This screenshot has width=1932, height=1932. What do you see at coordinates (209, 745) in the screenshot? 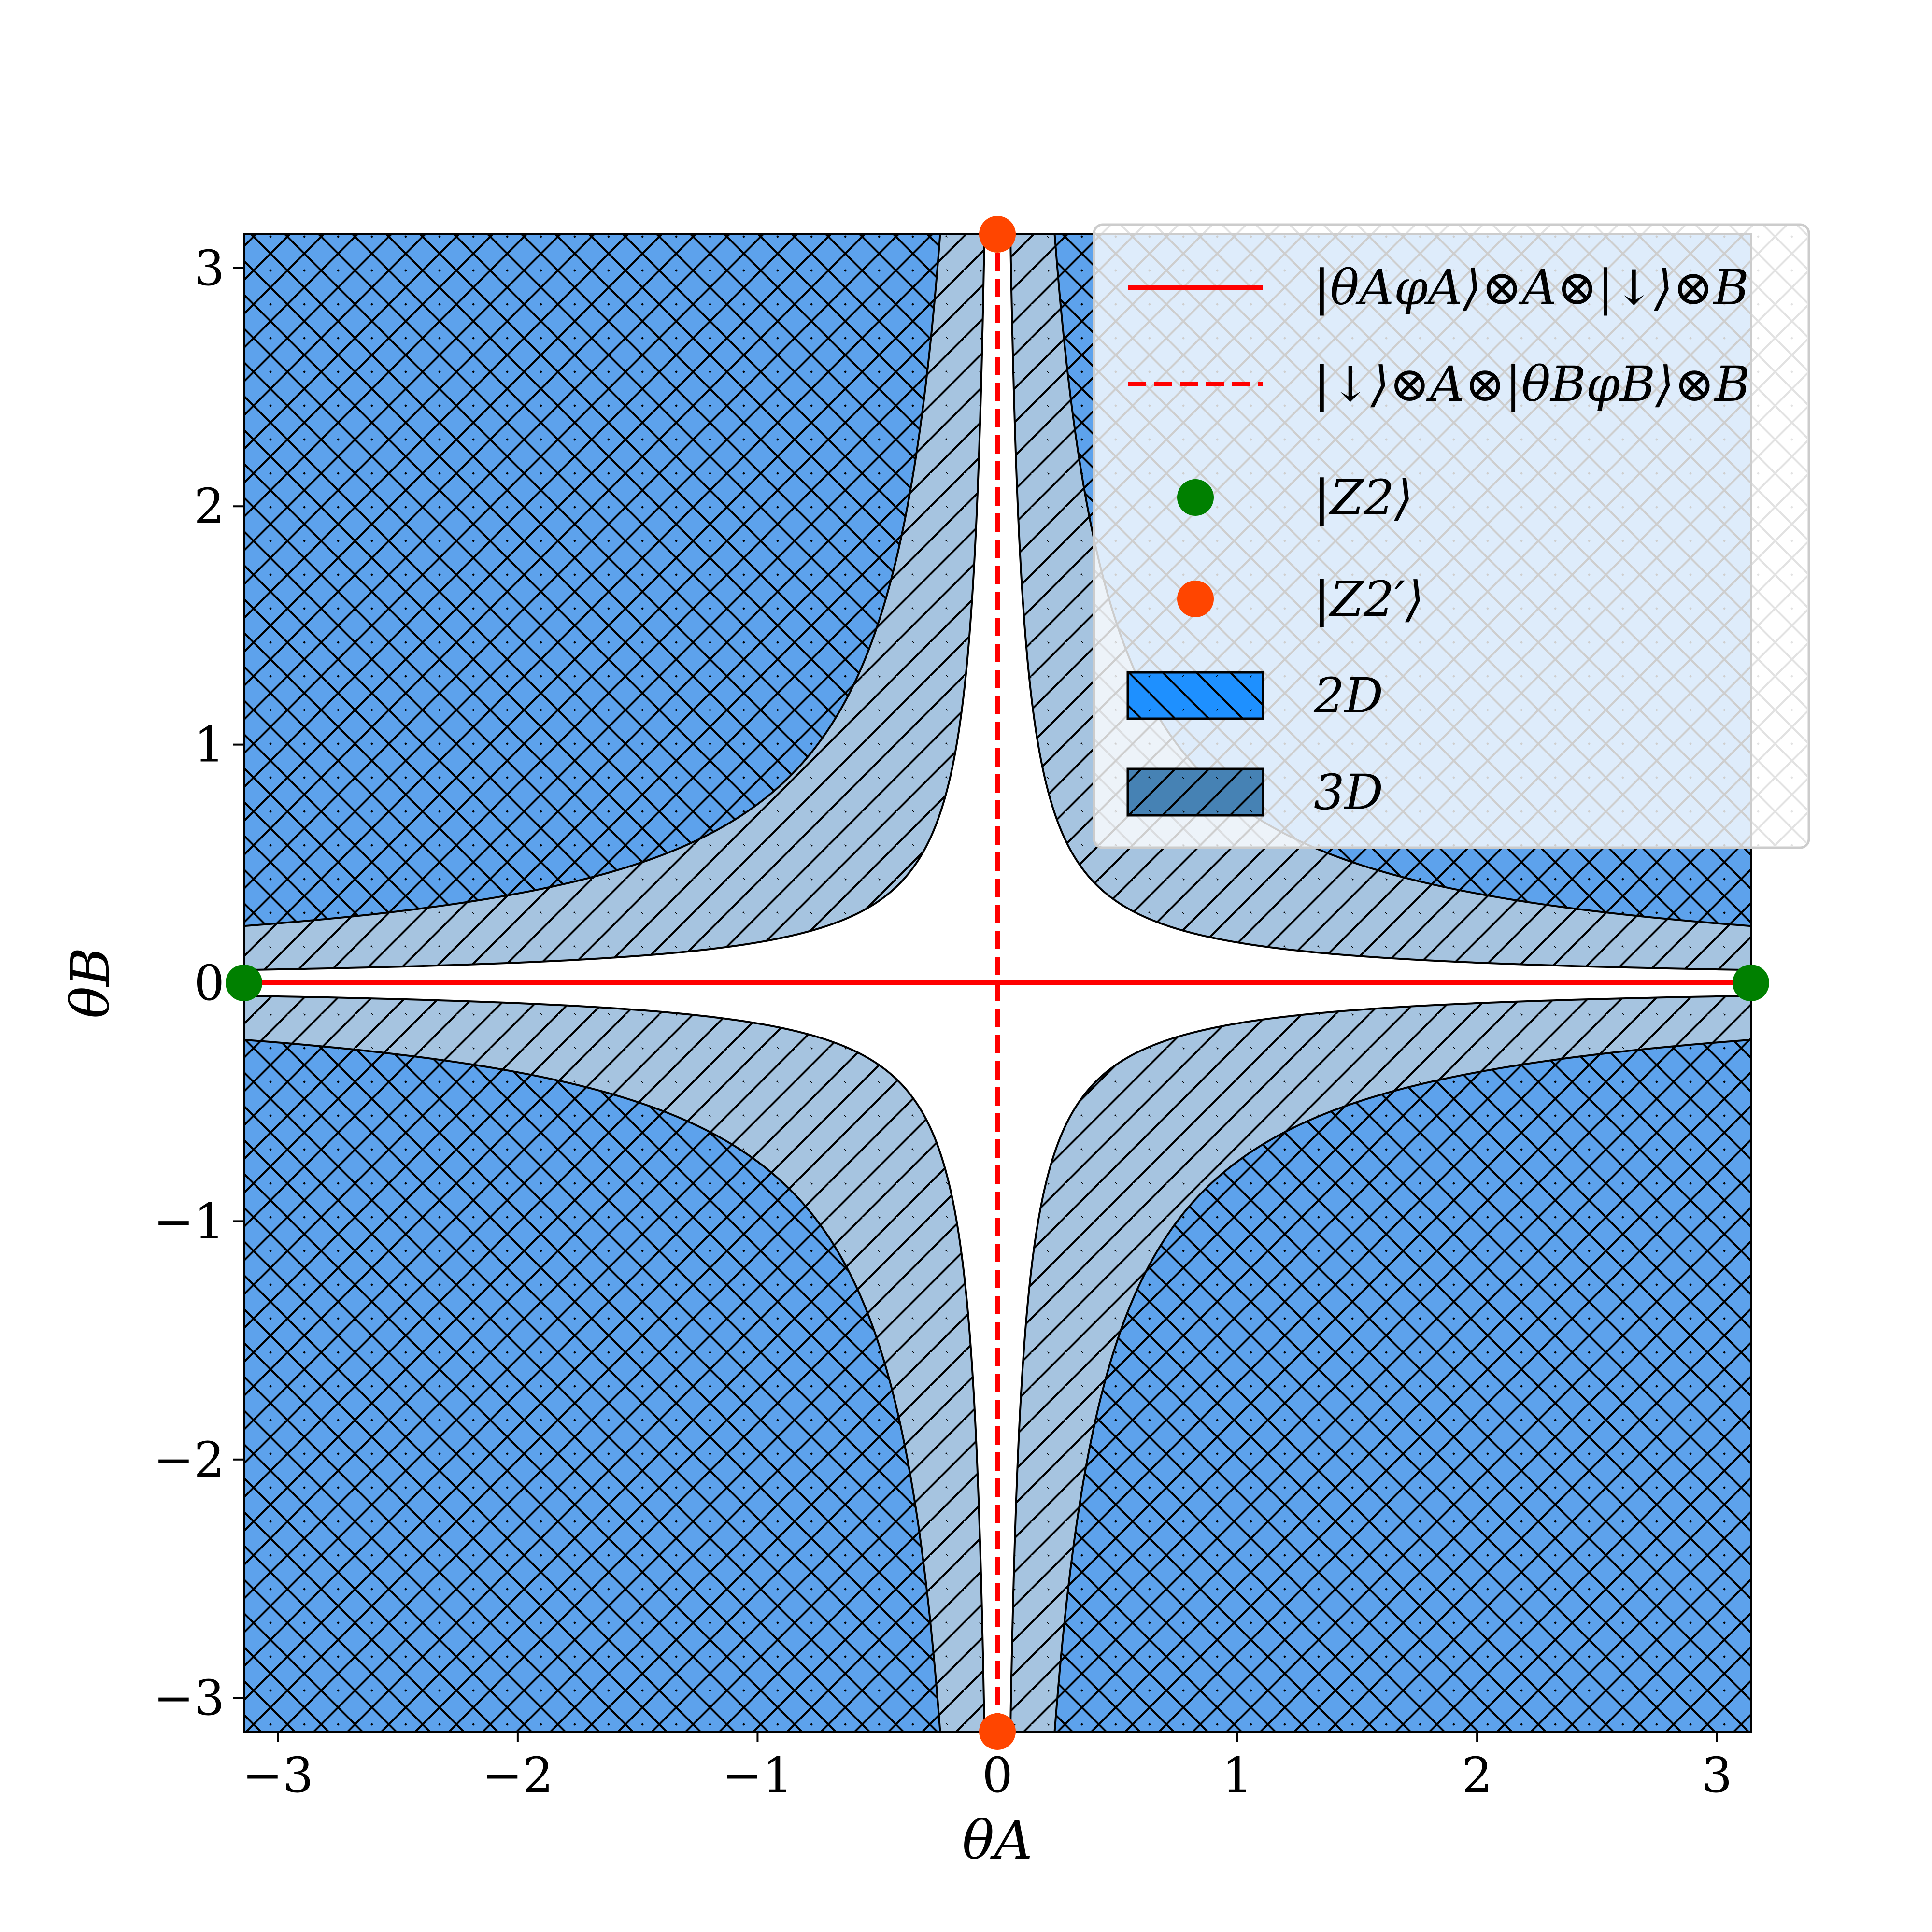
I see `y-tick-label: 1` at bounding box center [209, 745].